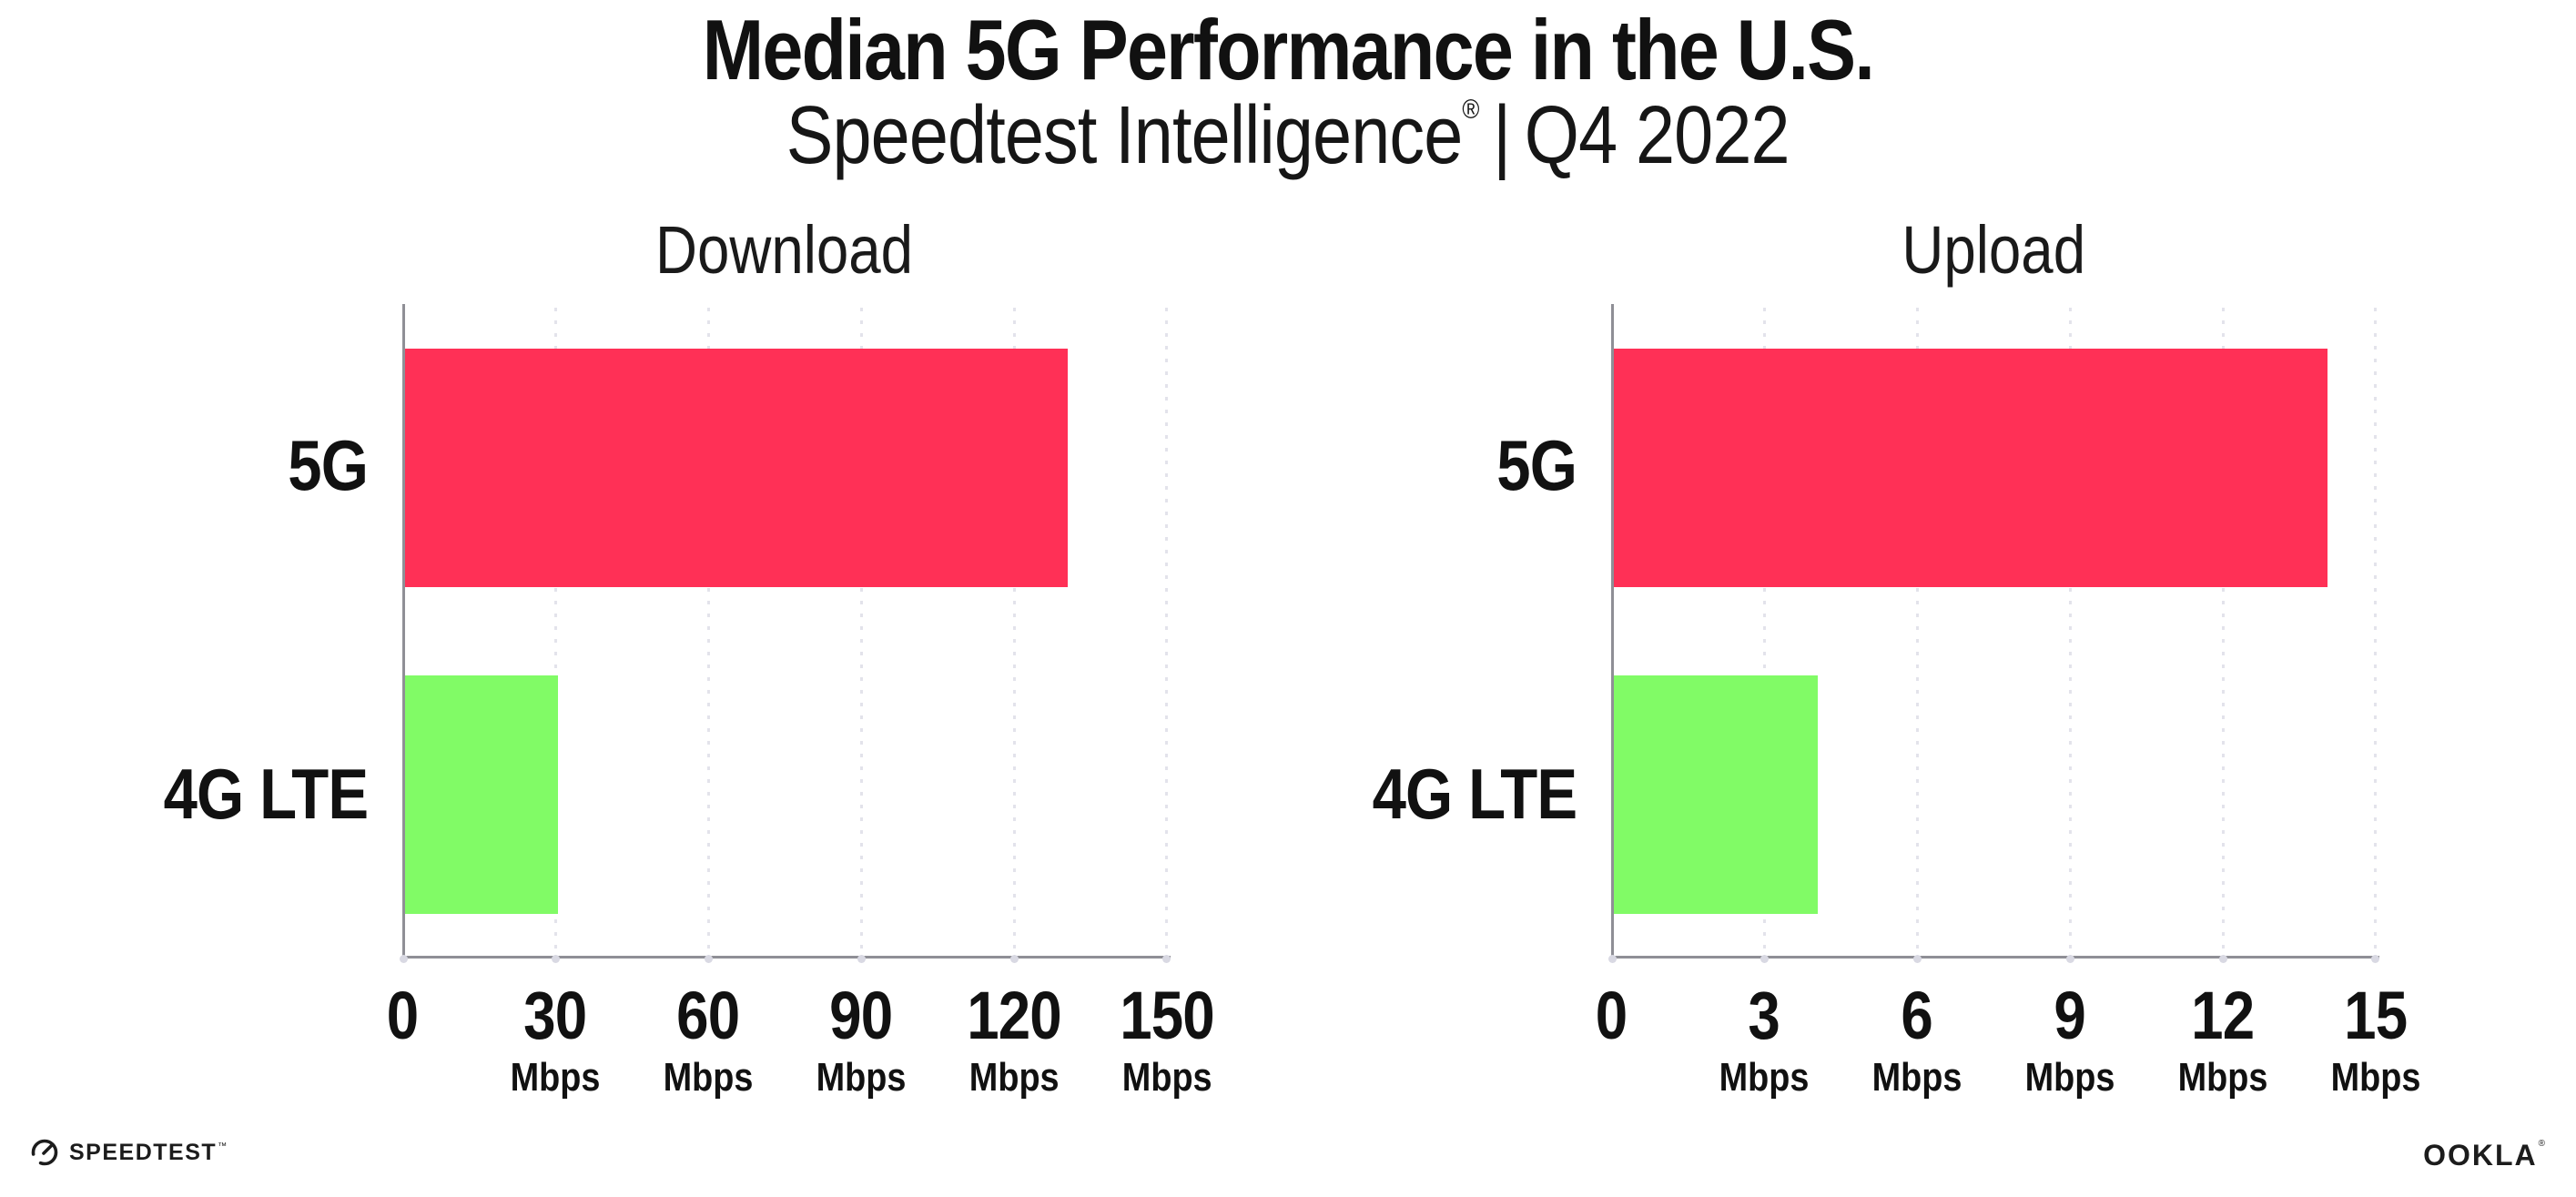 This screenshot has height=1197, width=2576. I want to click on subtitle-text: Speedtest Intelligence® | Q4 2022, so click(1288, 136).